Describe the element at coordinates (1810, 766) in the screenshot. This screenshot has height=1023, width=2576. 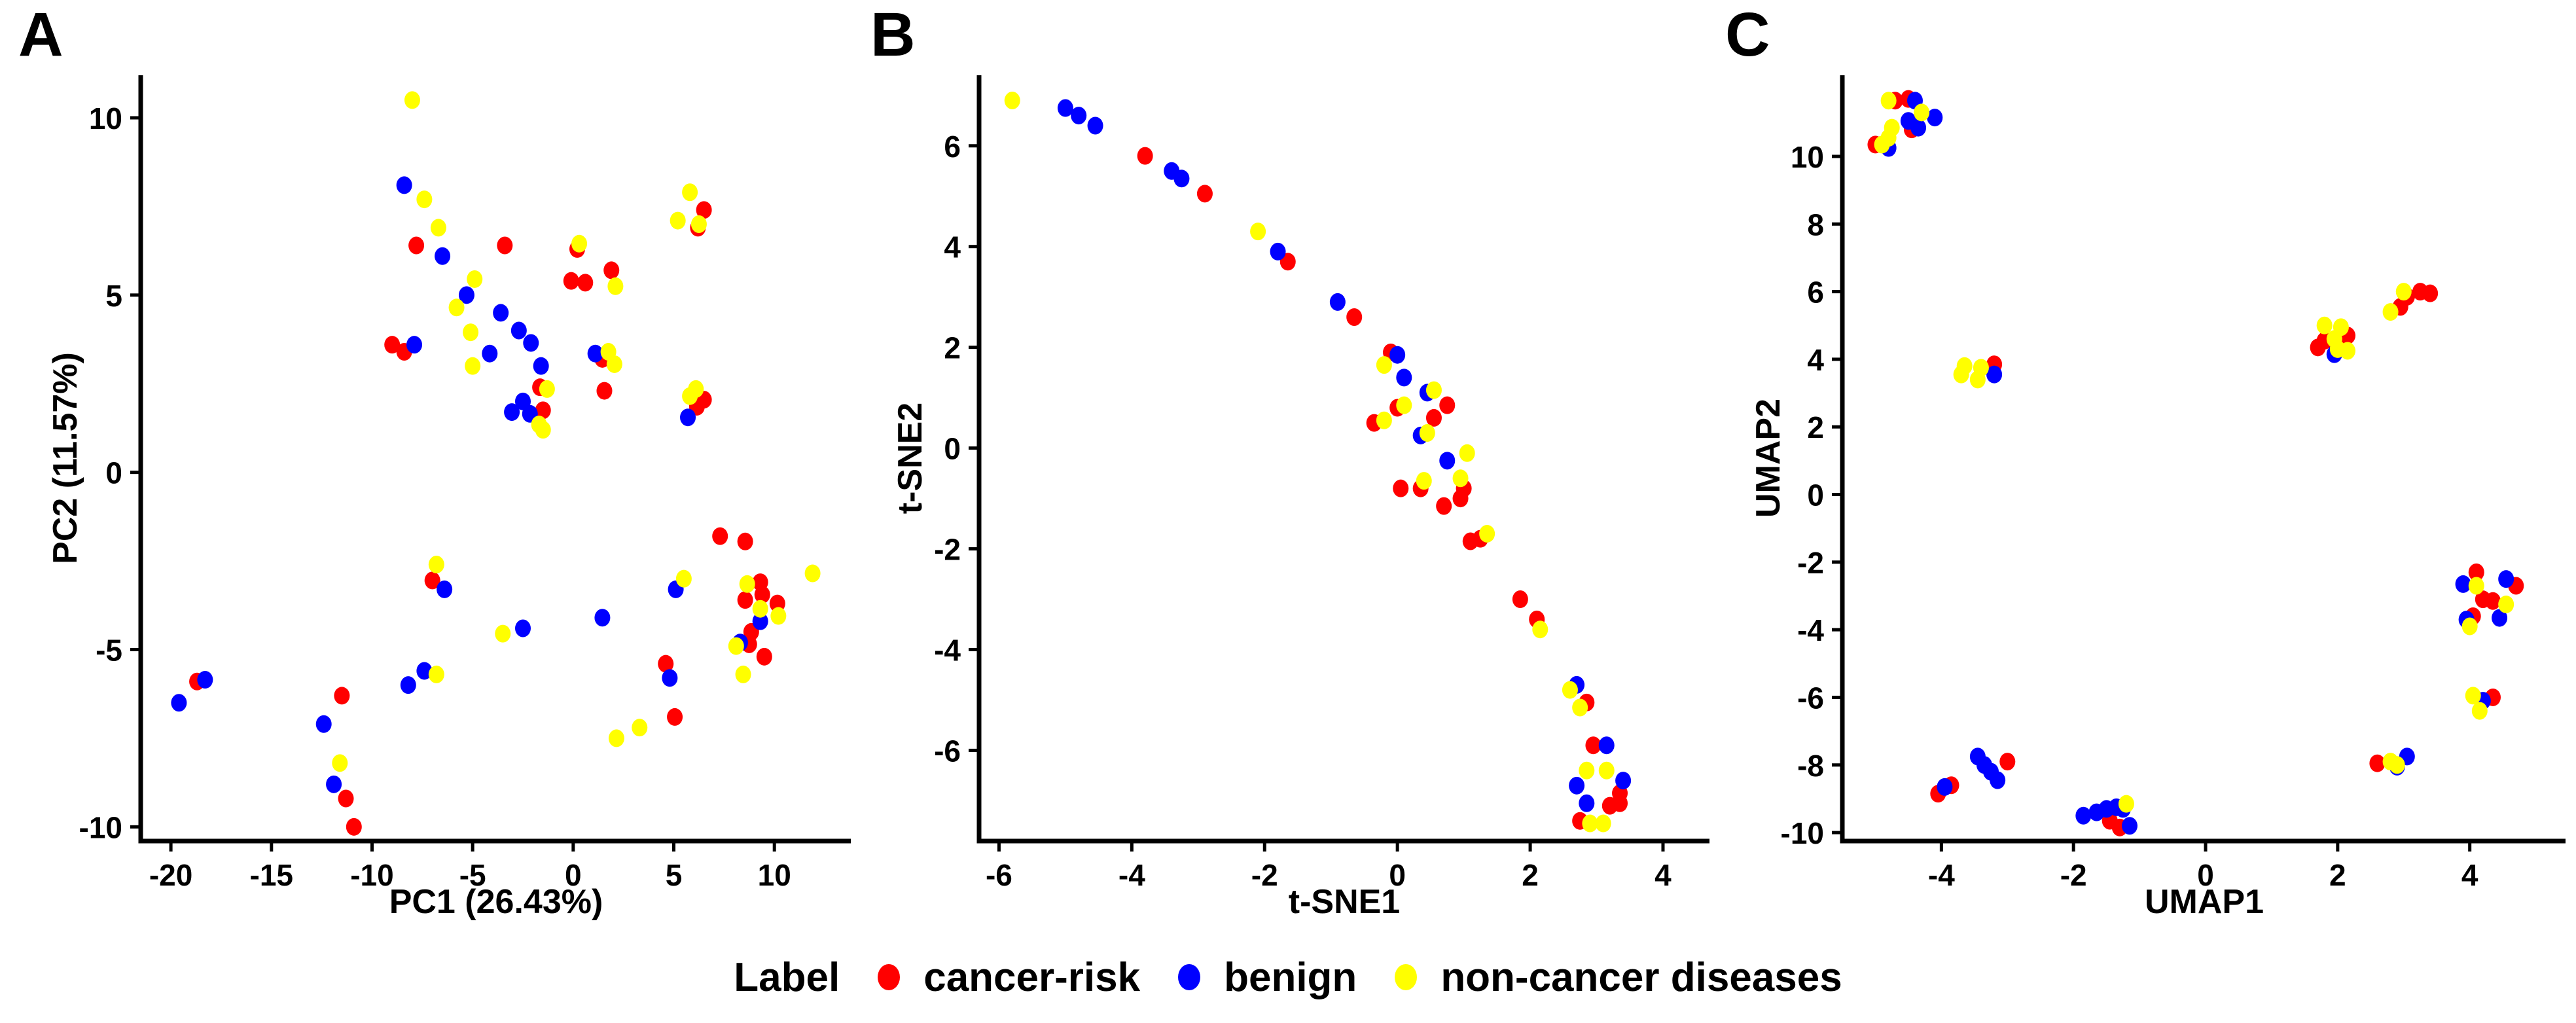
I see `y-tick-label: -8` at that location.